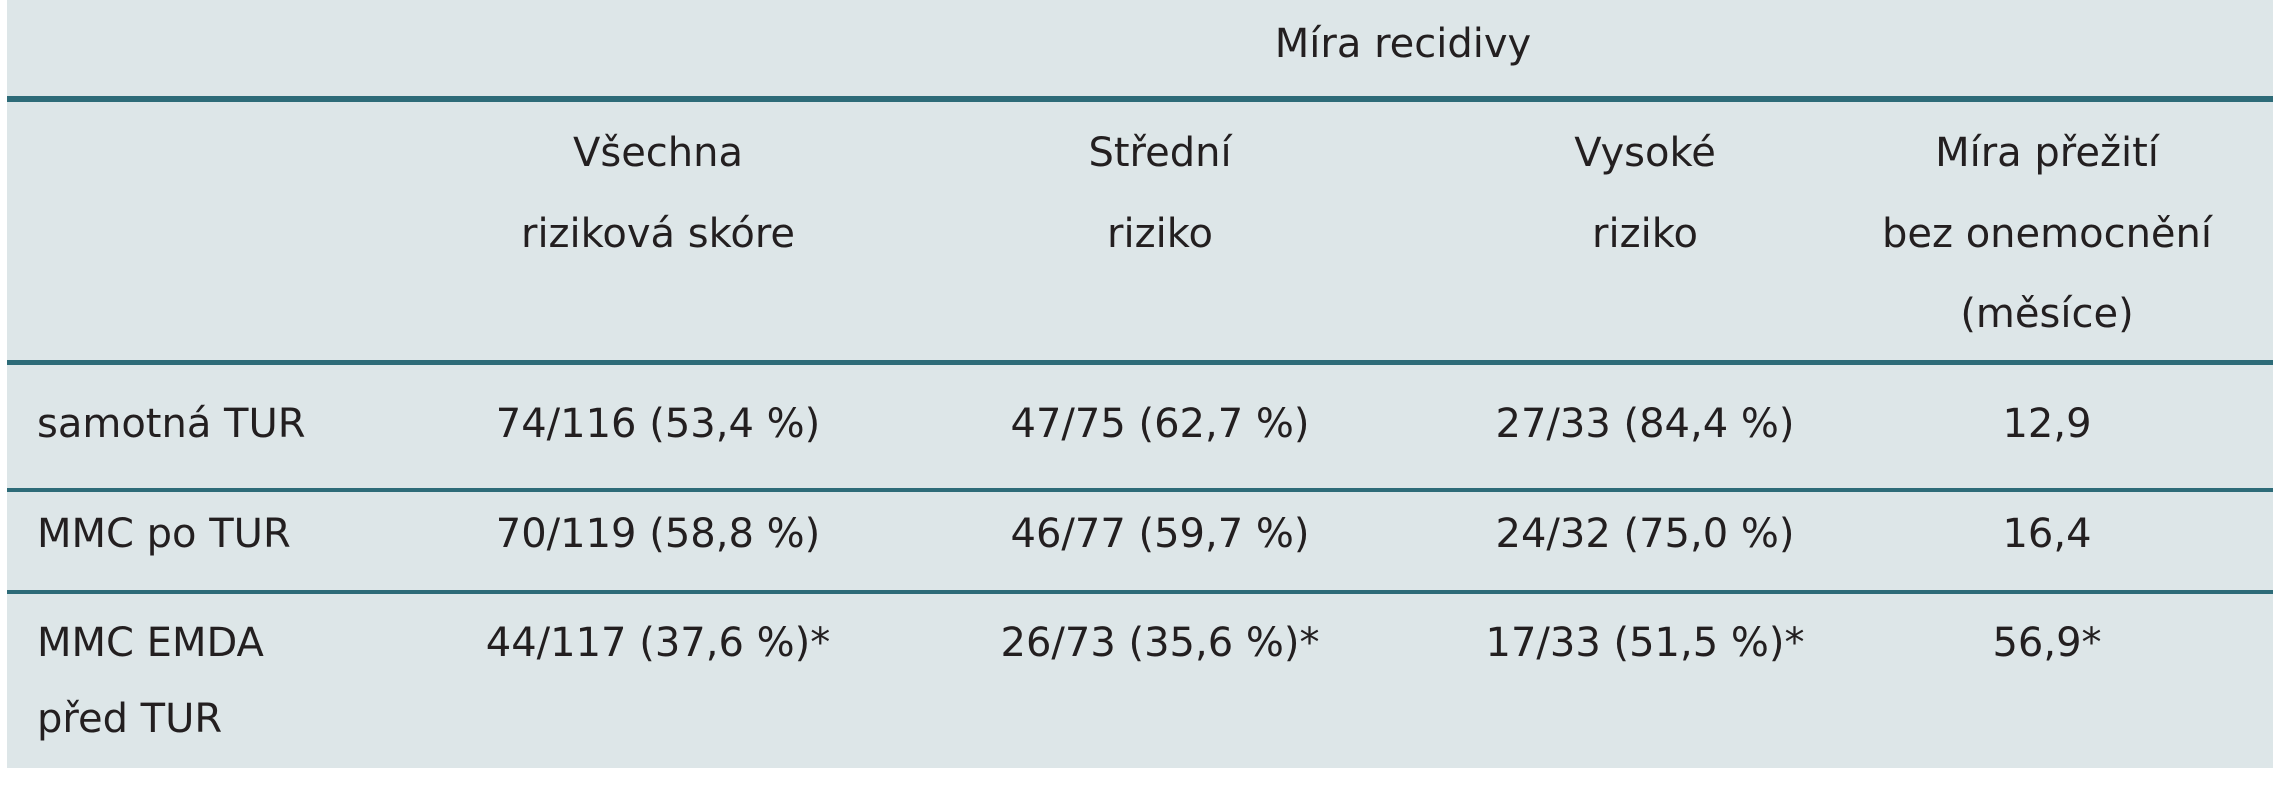 The width and height of the screenshot is (2281, 800). I want to click on cell: 56,9*, so click(2047, 643).